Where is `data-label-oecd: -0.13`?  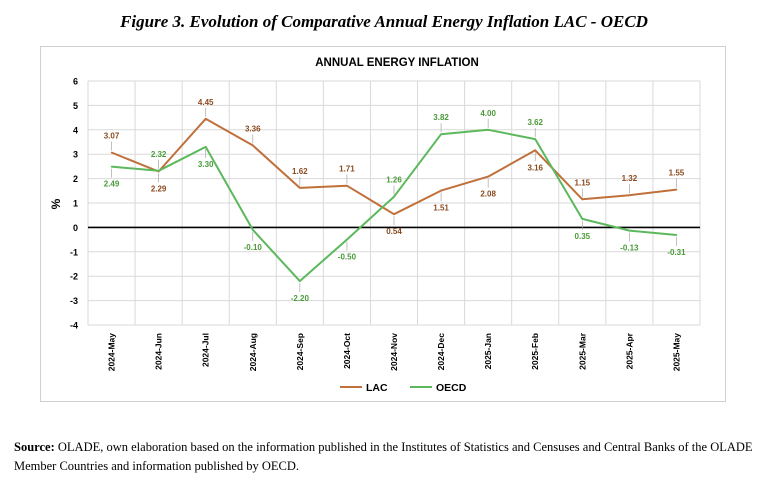
data-label-oecd: -0.13 is located at coordinates (629, 248).